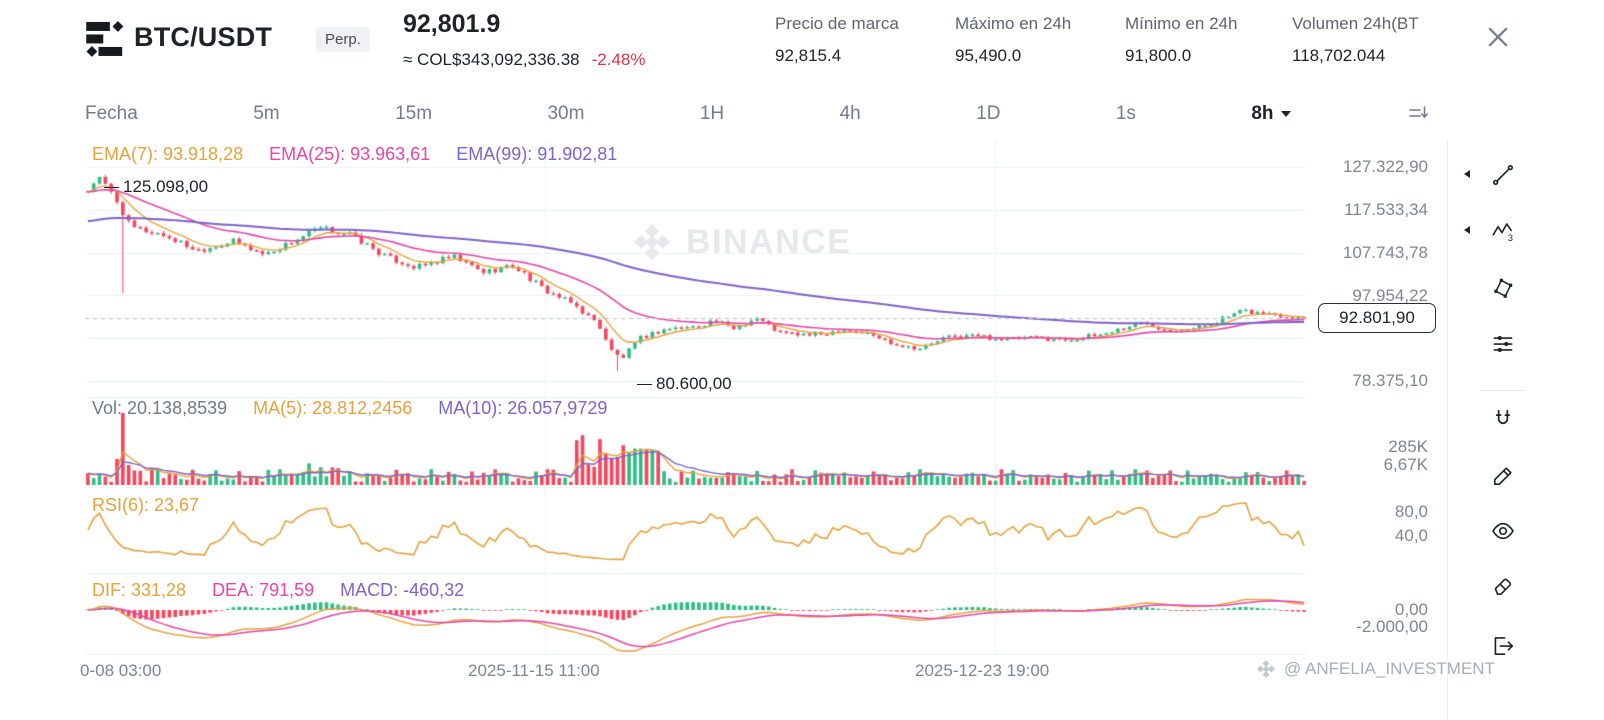  What do you see at coordinates (1158, 55) in the screenshot?
I see `stat-value: 91,800.0` at bounding box center [1158, 55].